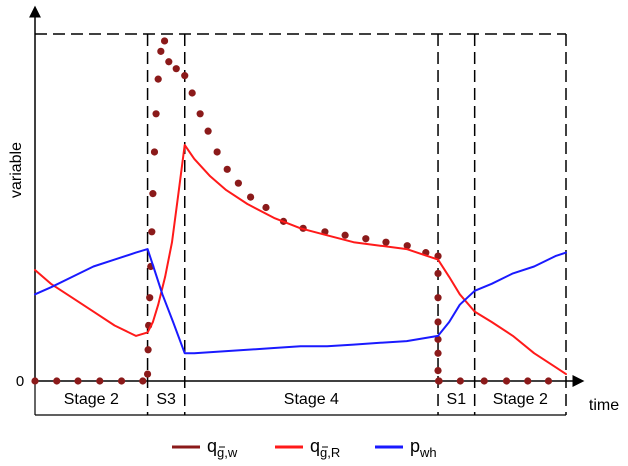  I want to click on stage-labels: Stage 2 S3 Stage 4 S1 Stage 2, so click(306, 399).